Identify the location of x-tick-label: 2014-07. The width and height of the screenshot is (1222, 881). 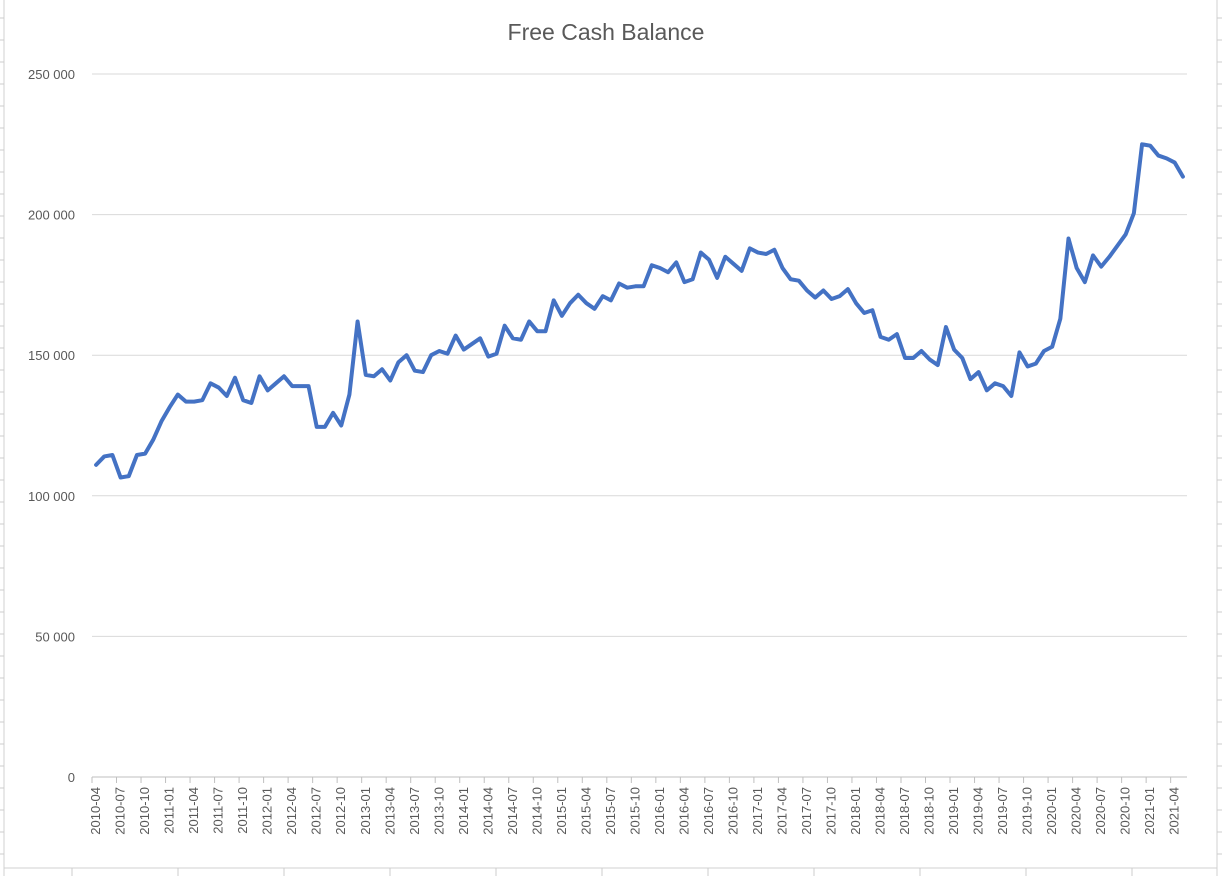
(512, 811).